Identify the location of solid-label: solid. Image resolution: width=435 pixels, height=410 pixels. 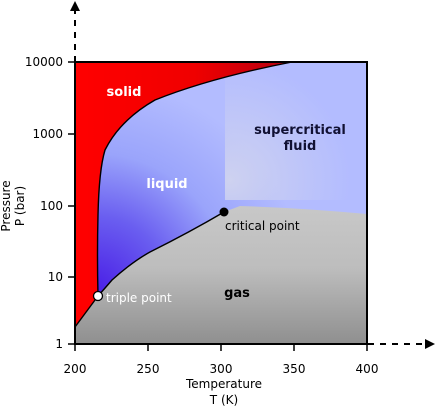
(124, 92).